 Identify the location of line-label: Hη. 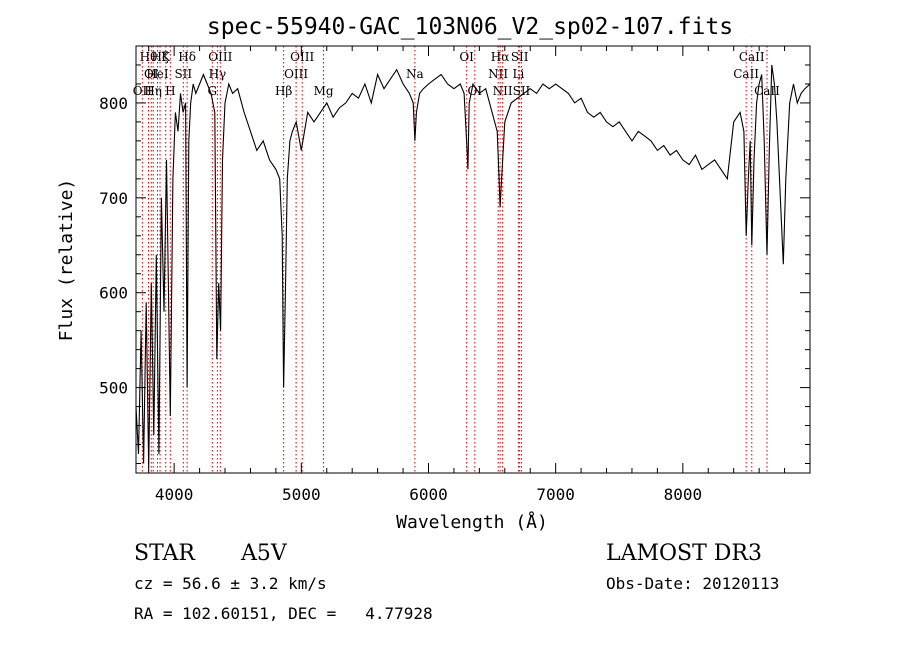
(153, 91).